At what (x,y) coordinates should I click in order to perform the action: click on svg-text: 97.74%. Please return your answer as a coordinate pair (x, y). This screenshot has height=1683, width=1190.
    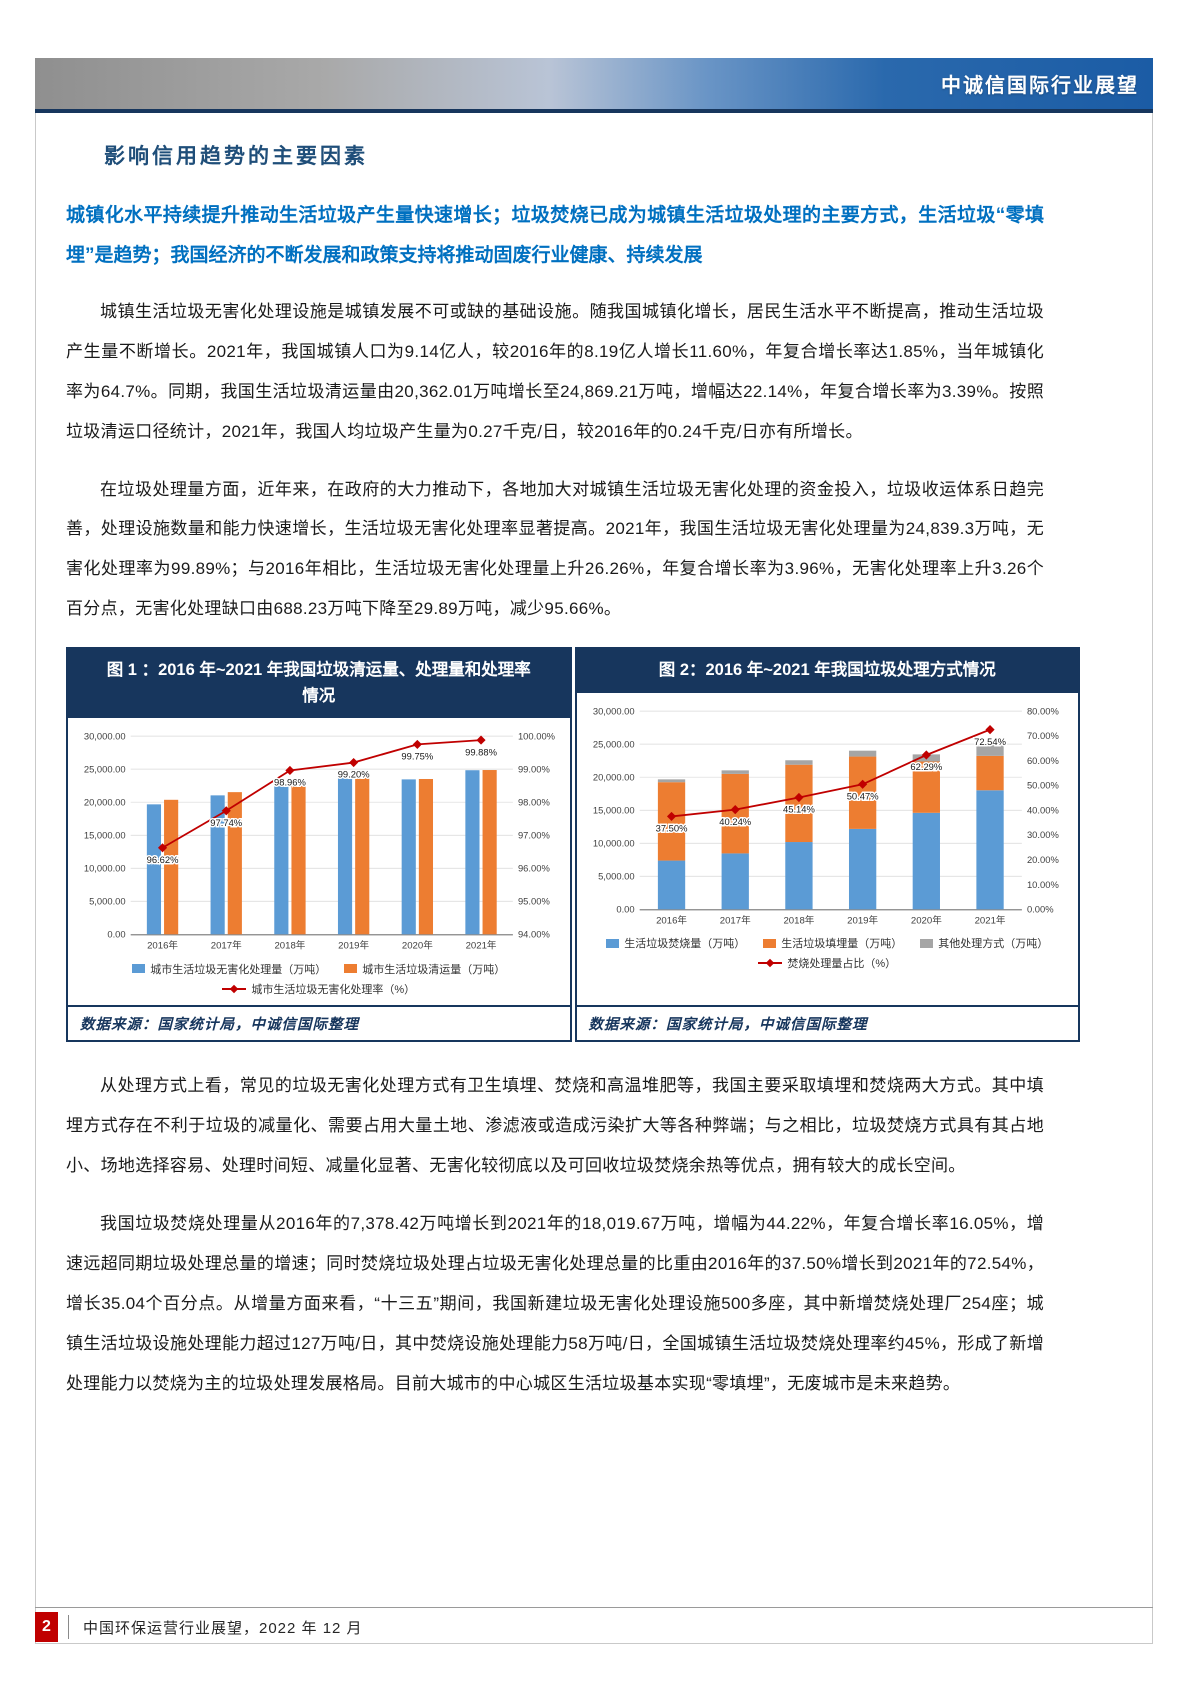
    Looking at the image, I should click on (226, 822).